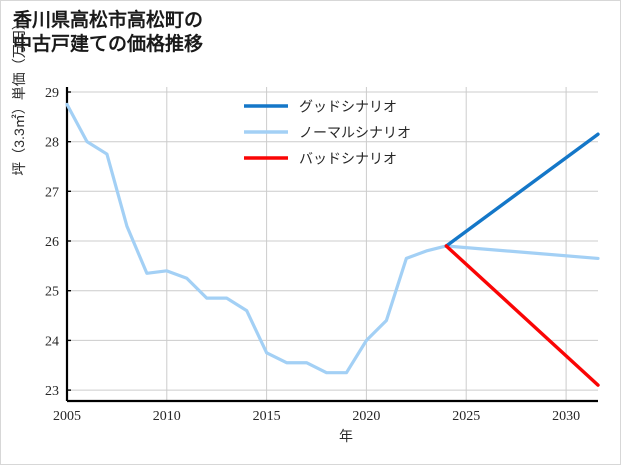 The height and width of the screenshot is (466, 621). I want to click on legend-label: グッドシナリオ, so click(348, 107).